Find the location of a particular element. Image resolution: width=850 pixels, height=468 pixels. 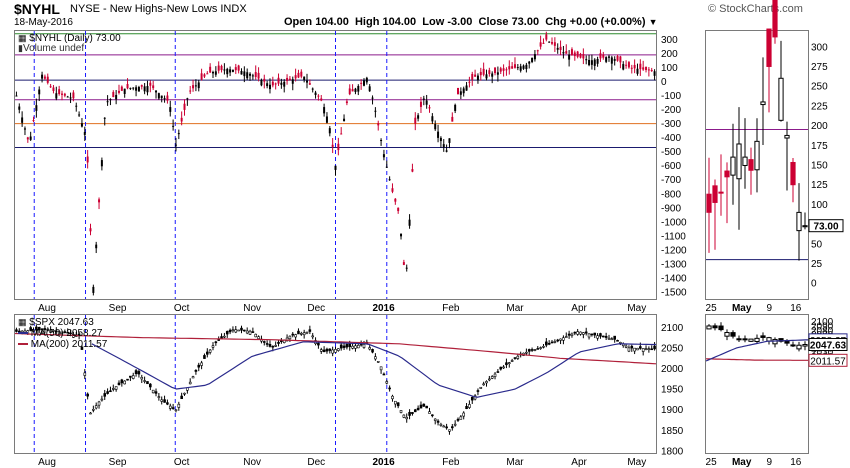

nyhl-zoom-bar-body is located at coordinates (733, 166).